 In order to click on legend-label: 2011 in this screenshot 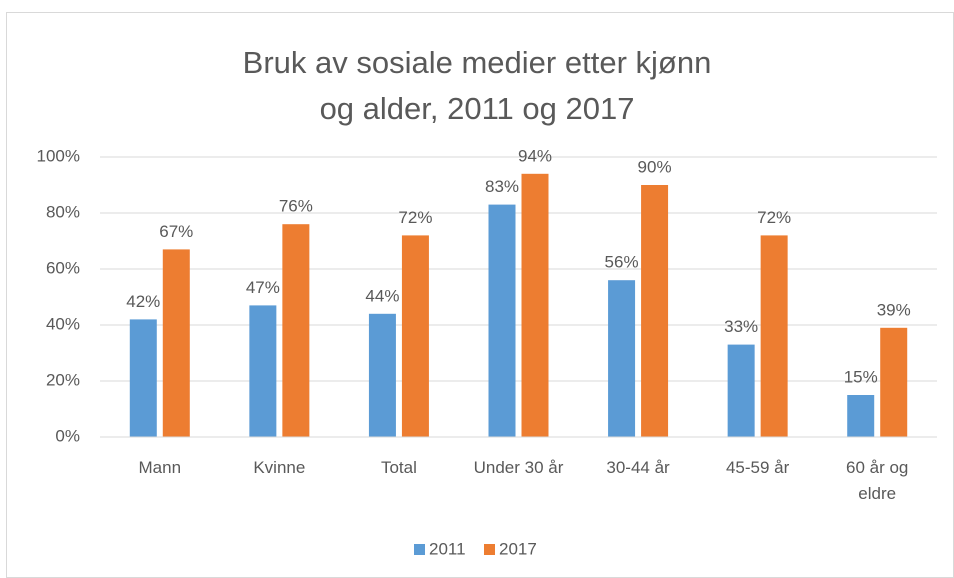, I will do `click(447, 548)`.